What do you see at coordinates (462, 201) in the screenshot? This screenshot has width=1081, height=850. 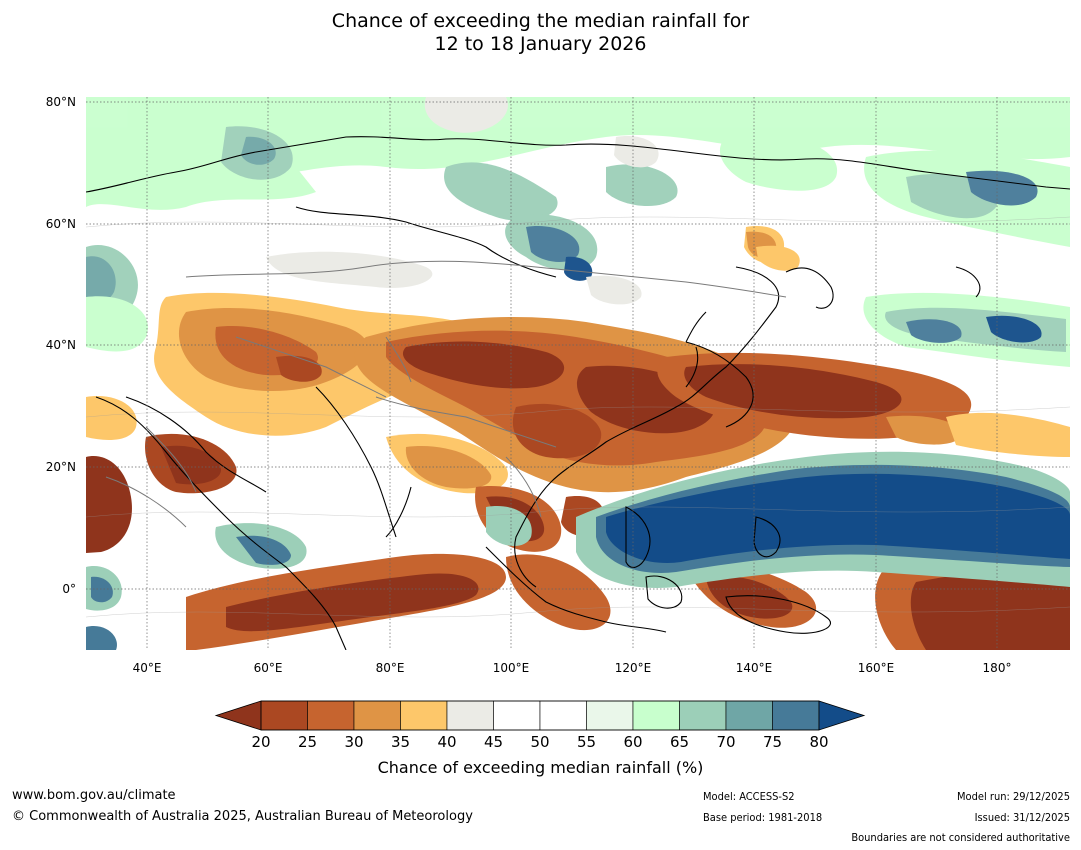 I see `near-median-patches` at bounding box center [462, 201].